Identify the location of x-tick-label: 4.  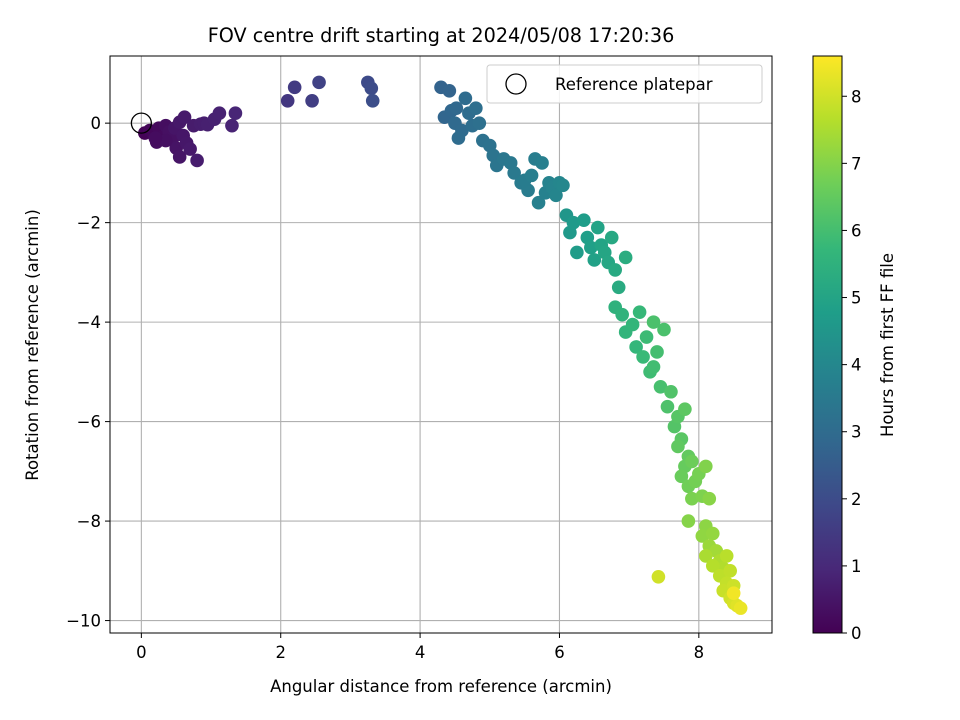
(420, 652).